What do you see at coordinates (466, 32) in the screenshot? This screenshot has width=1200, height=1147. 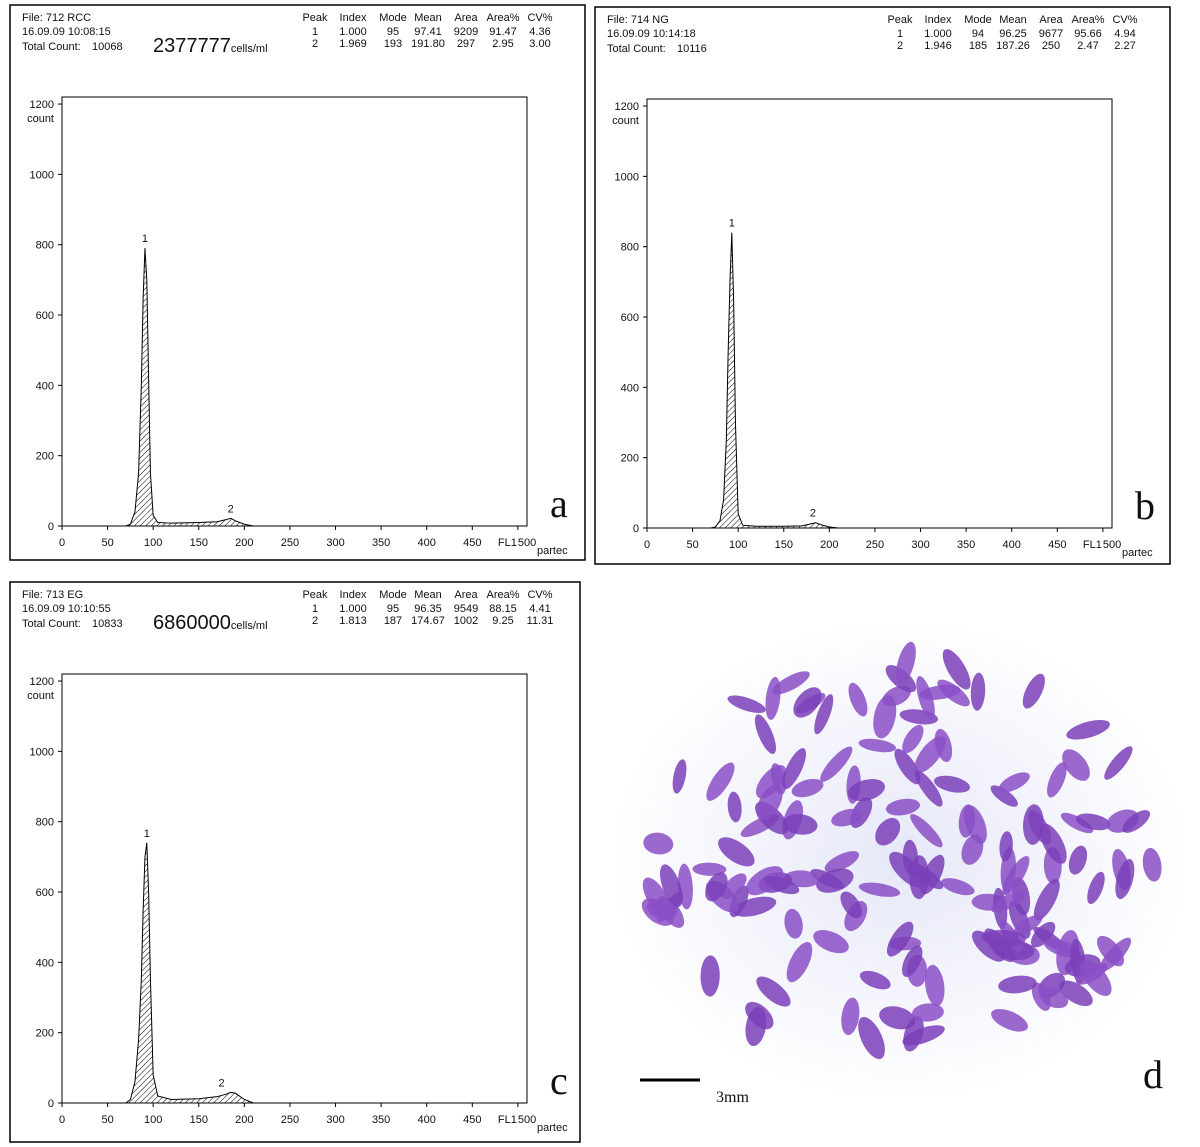 I see `stats-cell: 9209` at bounding box center [466, 32].